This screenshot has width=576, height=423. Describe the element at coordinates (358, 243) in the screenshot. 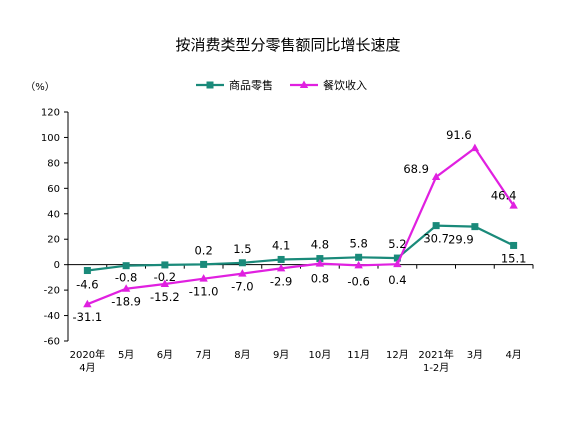

I see `retail-data-label: 5.8` at that location.